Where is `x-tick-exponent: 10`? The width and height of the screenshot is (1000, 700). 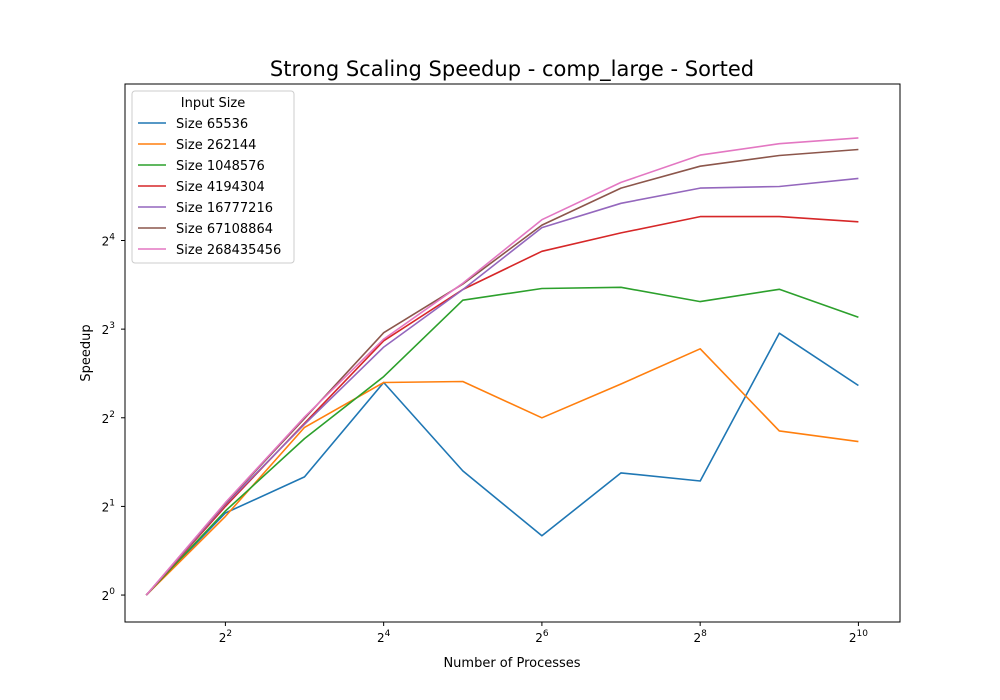 x-tick-exponent: 10 is located at coordinates (863, 634).